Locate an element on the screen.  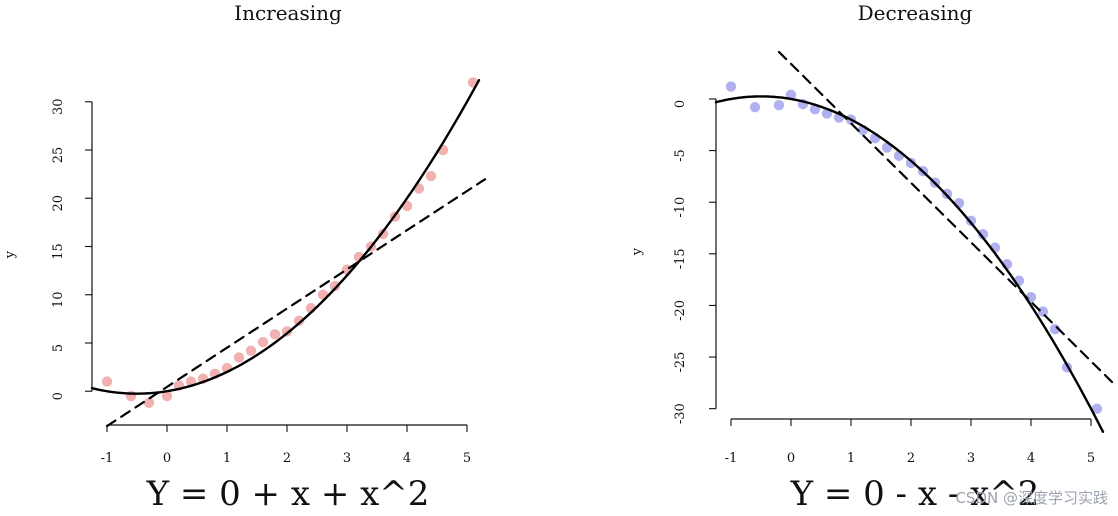
y-tick-label: -10 is located at coordinates (680, 207).